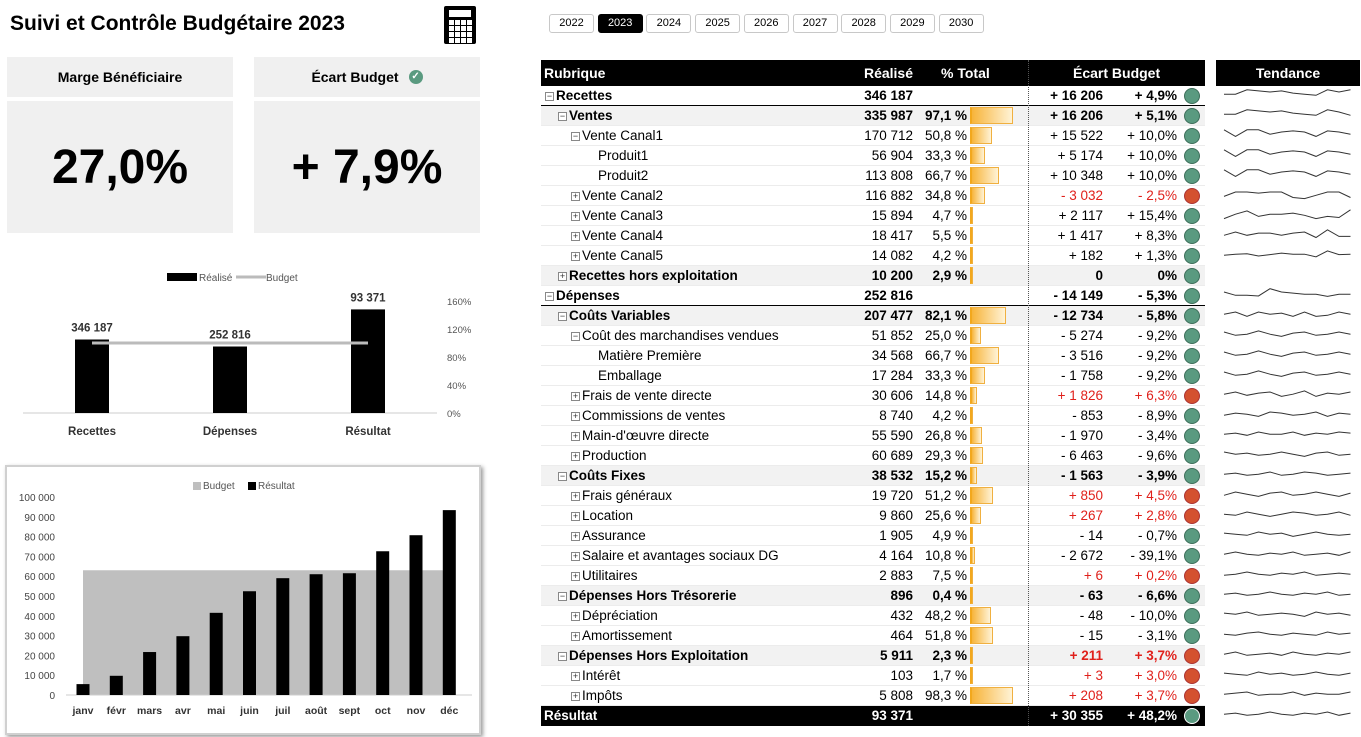 The width and height of the screenshot is (1361, 737). What do you see at coordinates (367, 77) in the screenshot?
I see `kpi-ecart-header: Écart Budget ✓` at bounding box center [367, 77].